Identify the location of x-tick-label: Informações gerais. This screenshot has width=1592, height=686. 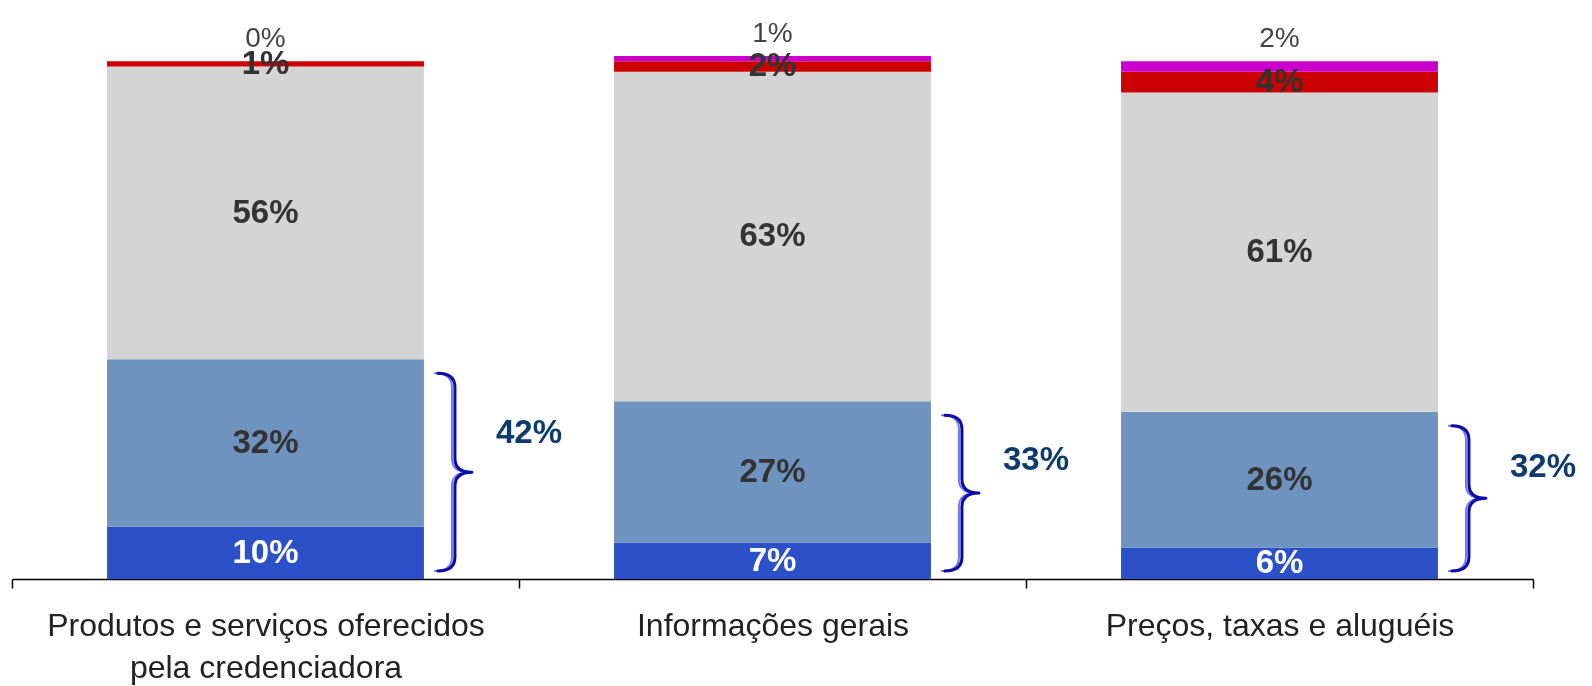
(773, 624).